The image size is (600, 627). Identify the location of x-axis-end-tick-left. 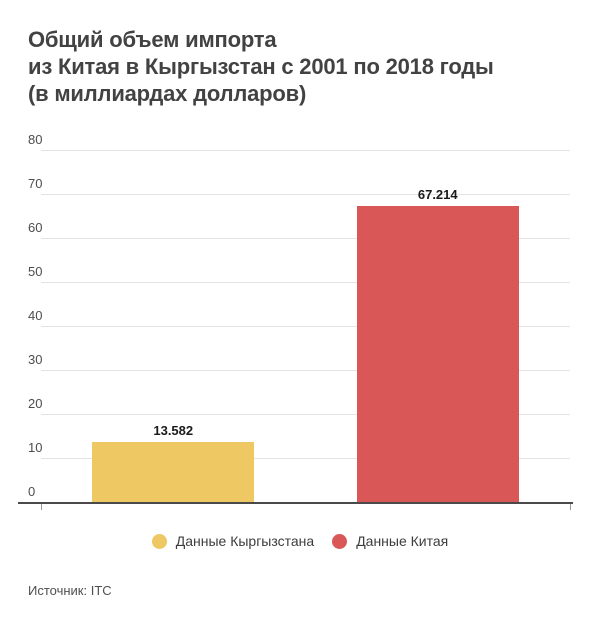
(41, 507).